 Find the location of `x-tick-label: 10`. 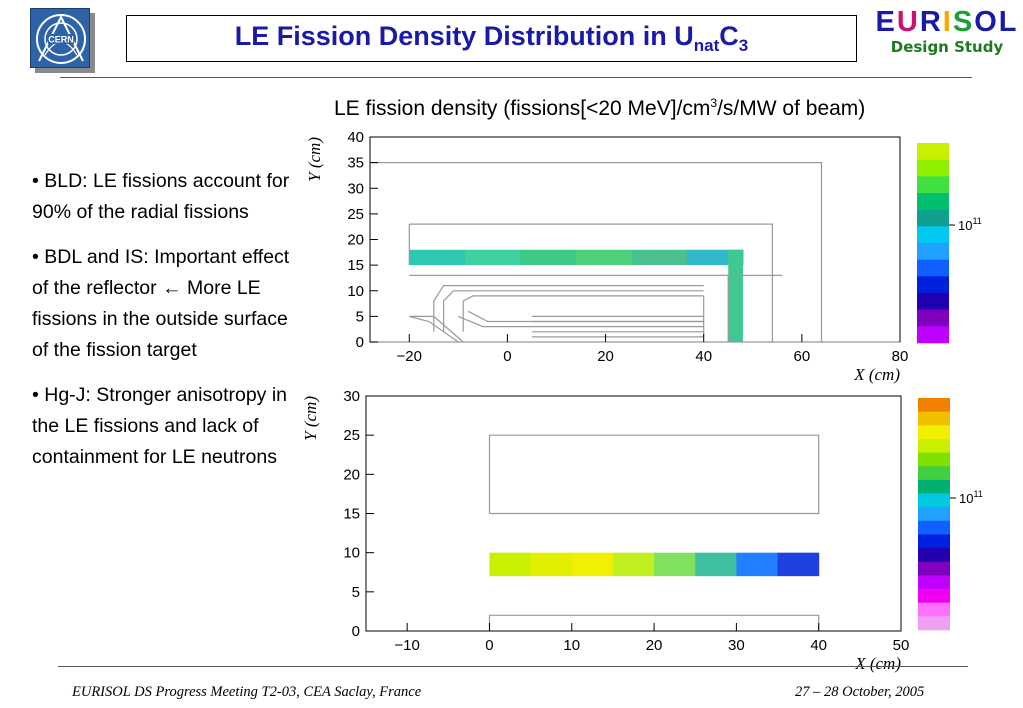

x-tick-label: 10 is located at coordinates (571, 645).